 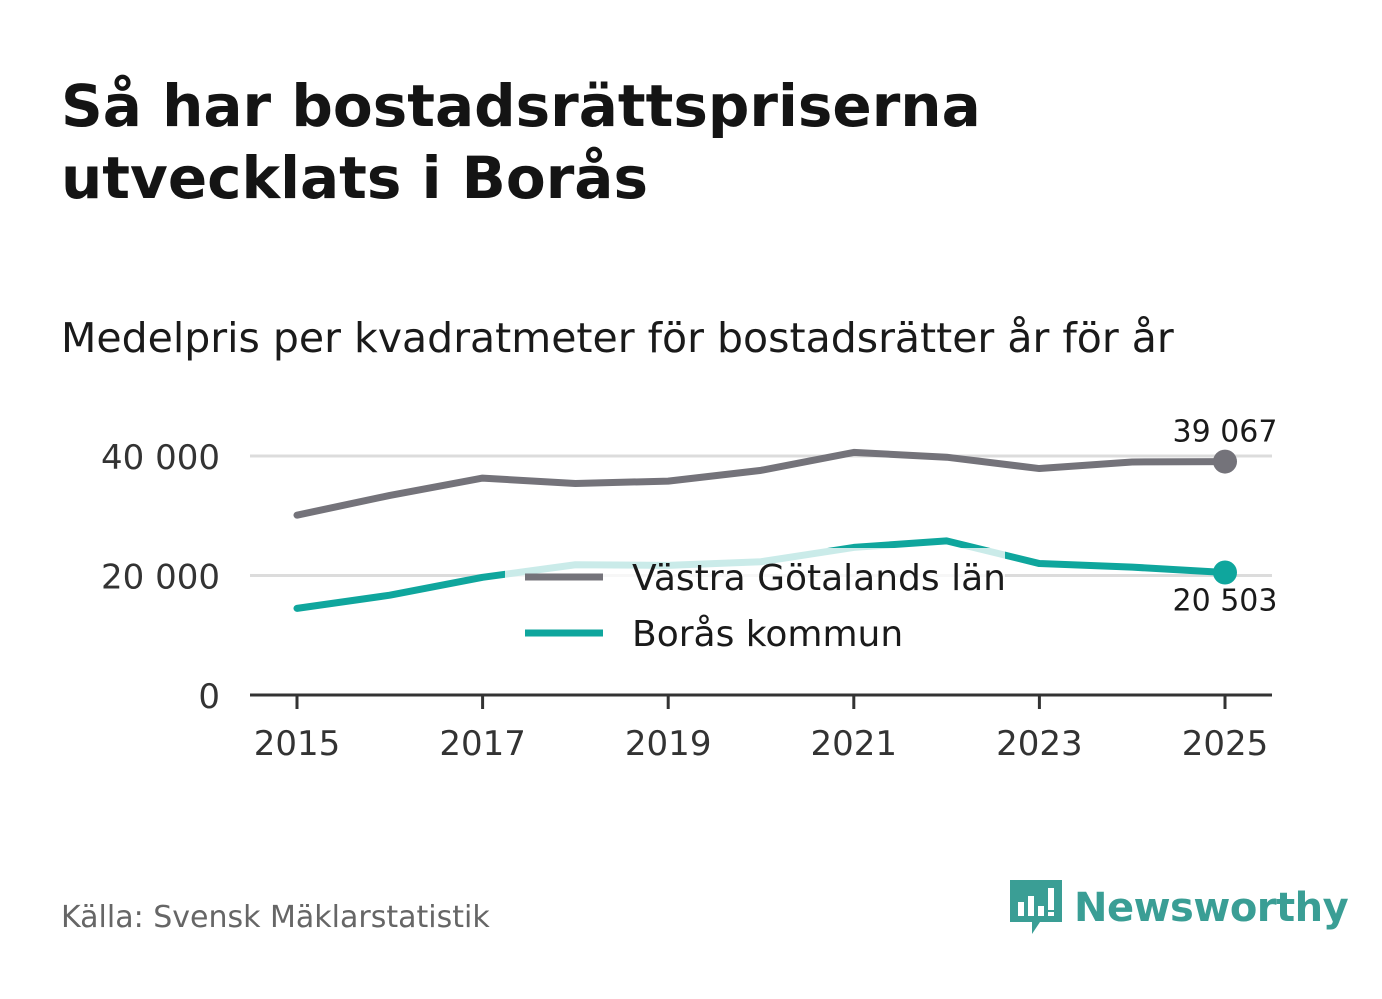 What do you see at coordinates (761, 483) in the screenshot?
I see `series-line-vastra-gotaland` at bounding box center [761, 483].